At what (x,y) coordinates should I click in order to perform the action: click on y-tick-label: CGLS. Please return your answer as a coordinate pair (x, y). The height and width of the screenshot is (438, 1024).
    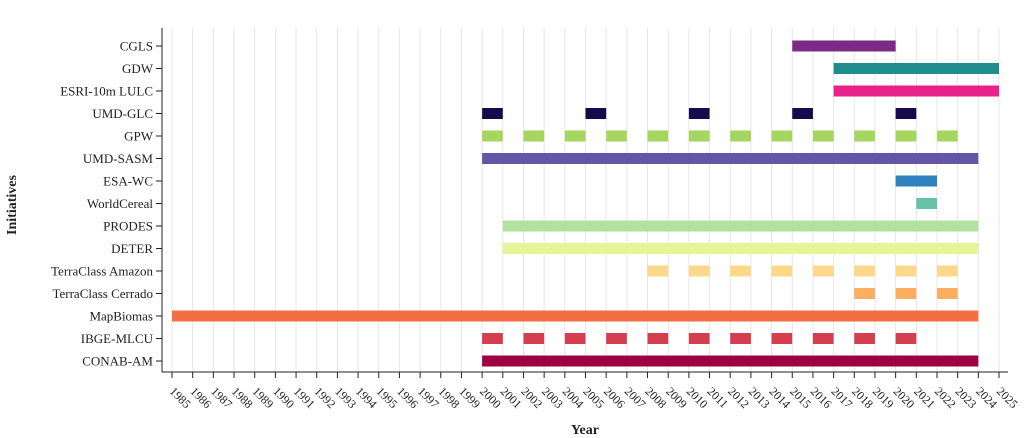
    Looking at the image, I should click on (136, 46).